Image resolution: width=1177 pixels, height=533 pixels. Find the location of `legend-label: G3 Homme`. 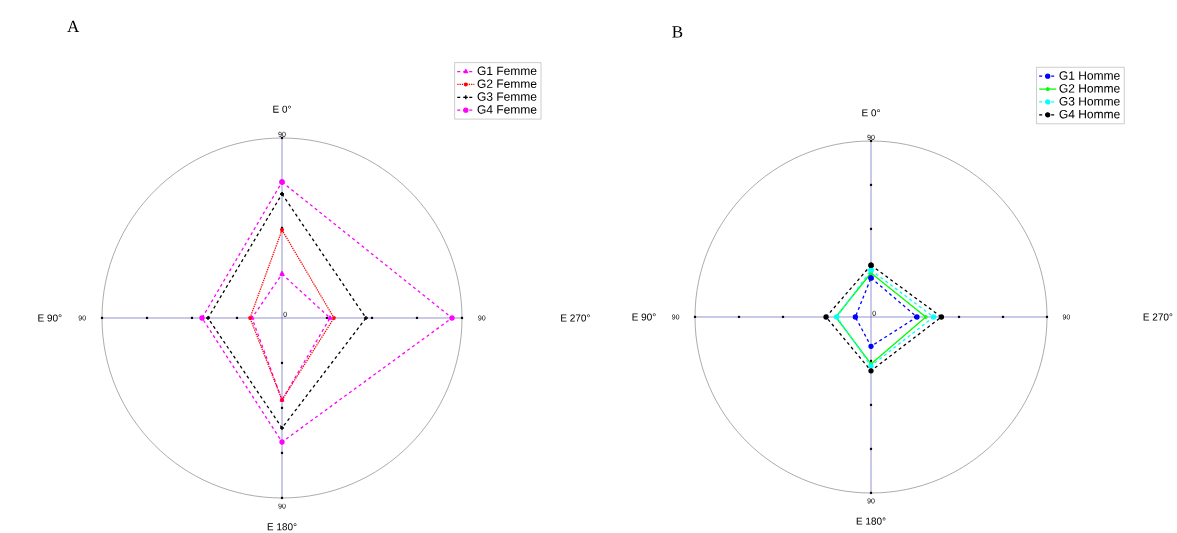

legend-label: G3 Homme is located at coordinates (1089, 101).